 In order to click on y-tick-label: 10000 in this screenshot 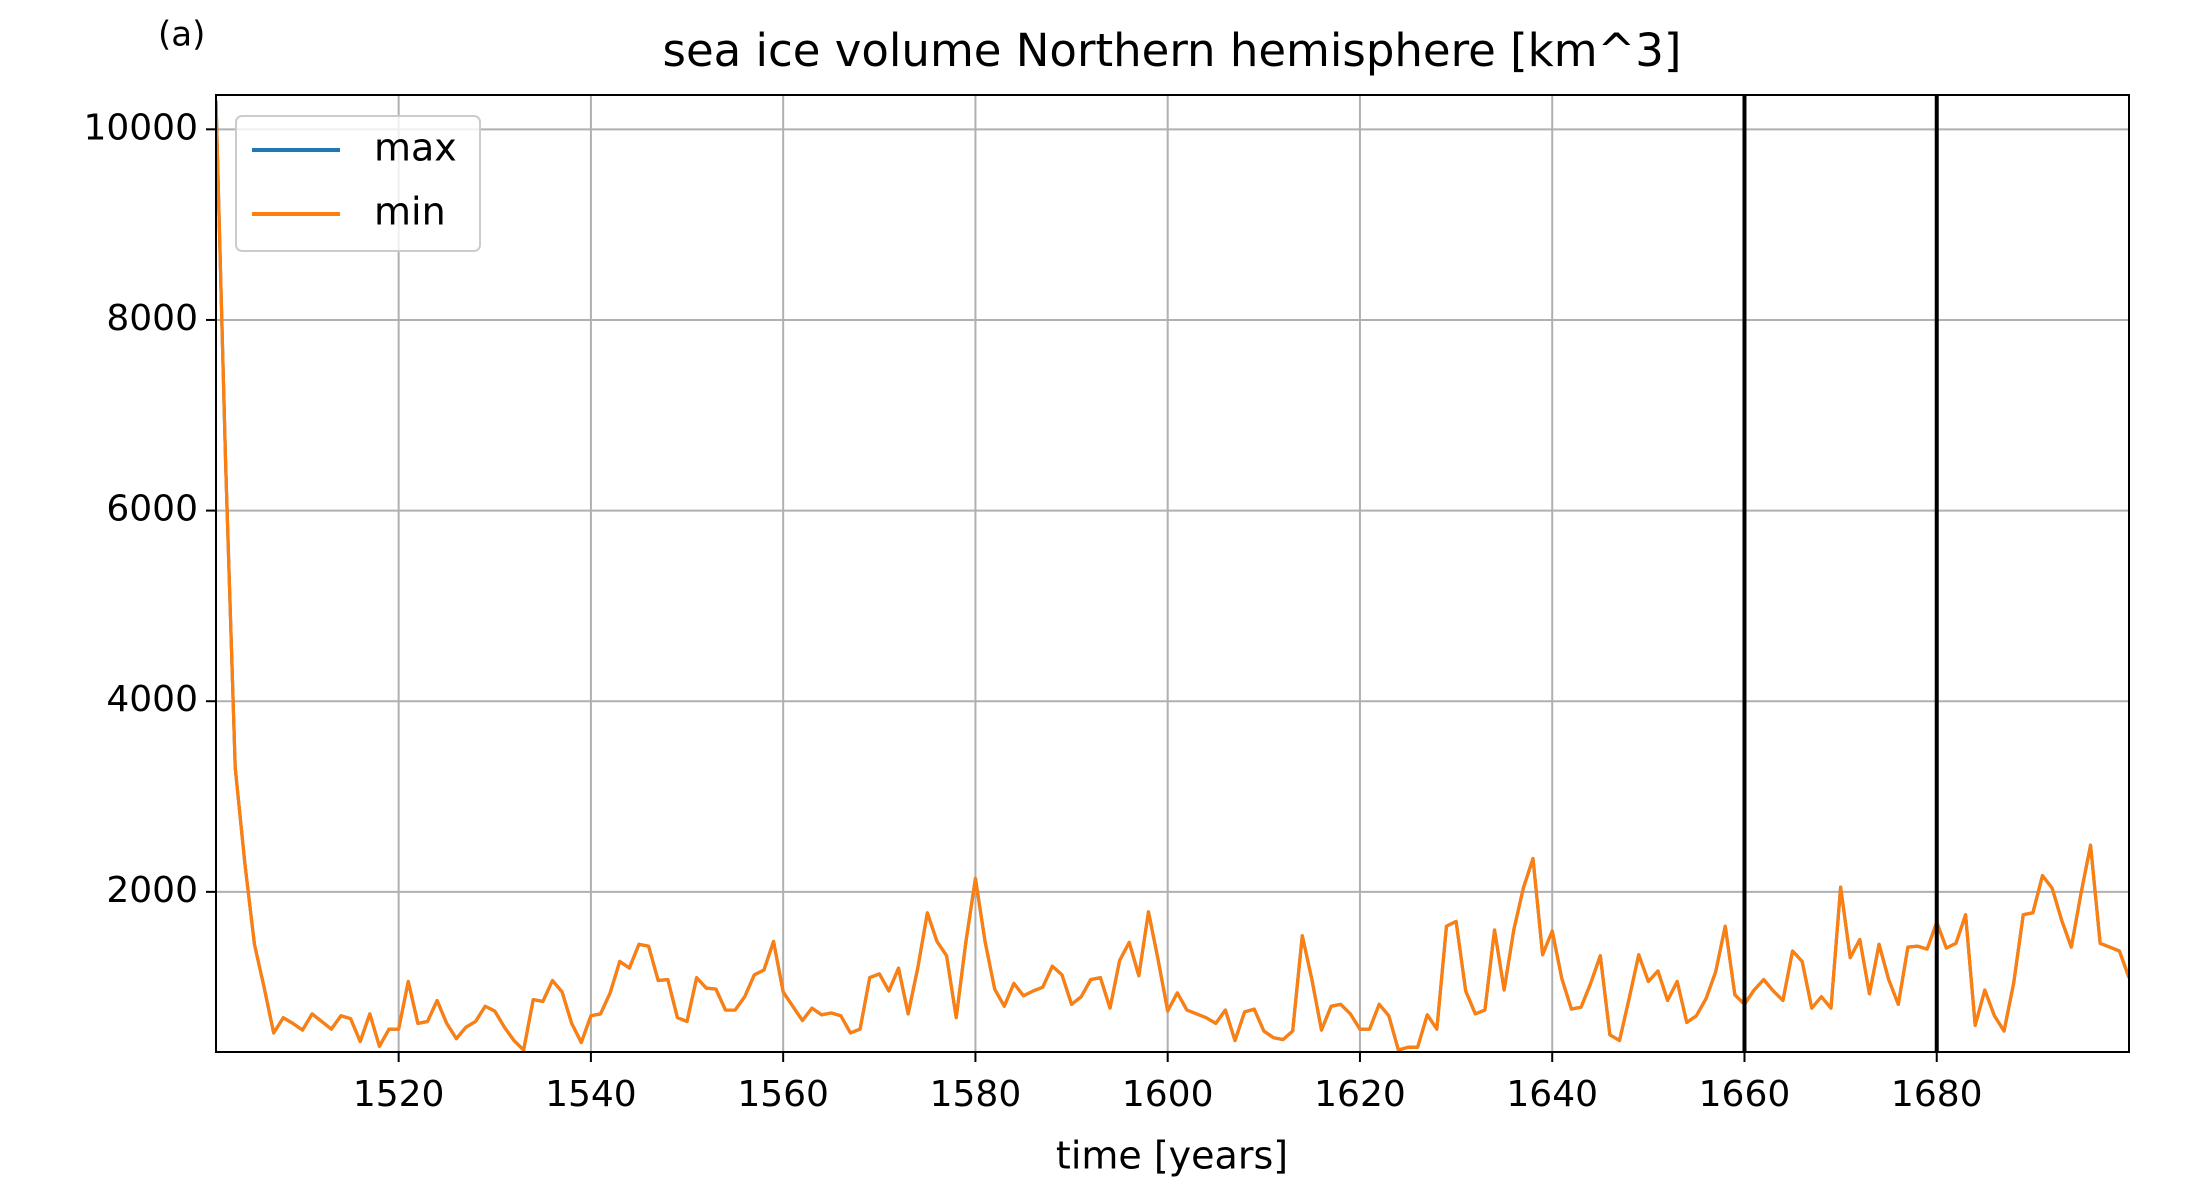, I will do `click(140, 127)`.